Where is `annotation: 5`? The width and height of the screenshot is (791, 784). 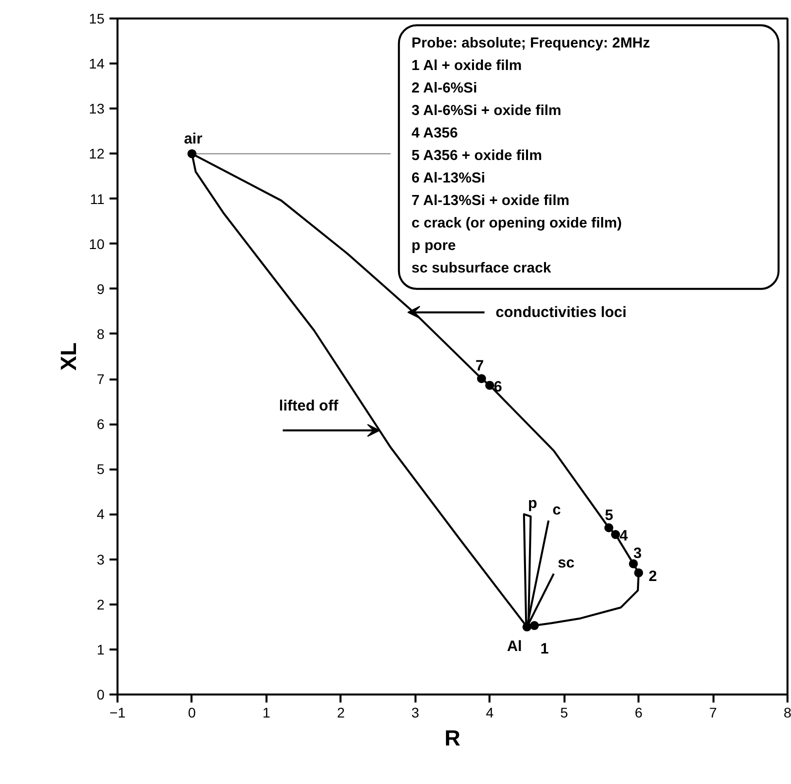 annotation: 5 is located at coordinates (609, 515).